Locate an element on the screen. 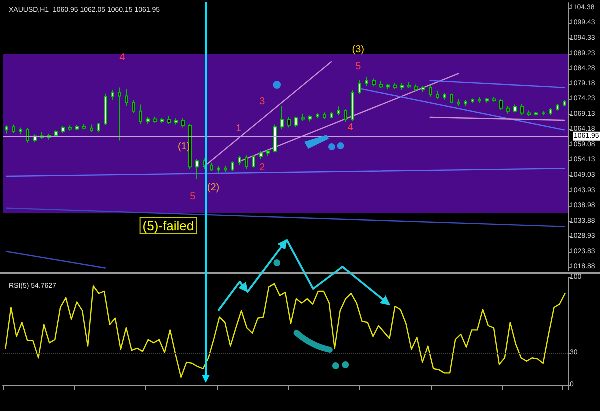 The height and width of the screenshot is (411, 600). annotation: 1 is located at coordinates (239, 129).